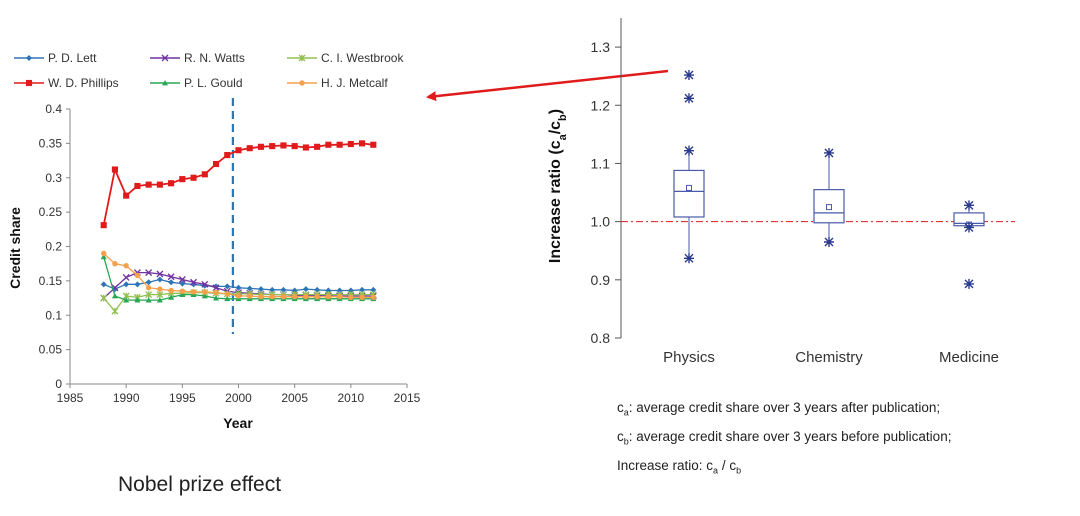 The height and width of the screenshot is (516, 1080). What do you see at coordinates (54, 246) in the screenshot?
I see `y-axis: 0 0.05 0.1 0.15 0.2 0.25 0.3 0.35 0.4` at bounding box center [54, 246].